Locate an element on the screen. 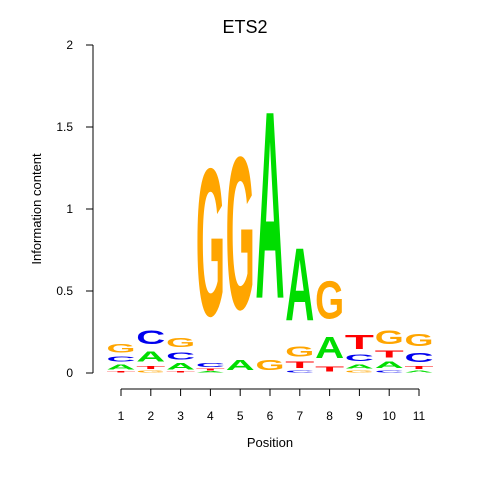  logo-column-5: AG is located at coordinates (240, 242).